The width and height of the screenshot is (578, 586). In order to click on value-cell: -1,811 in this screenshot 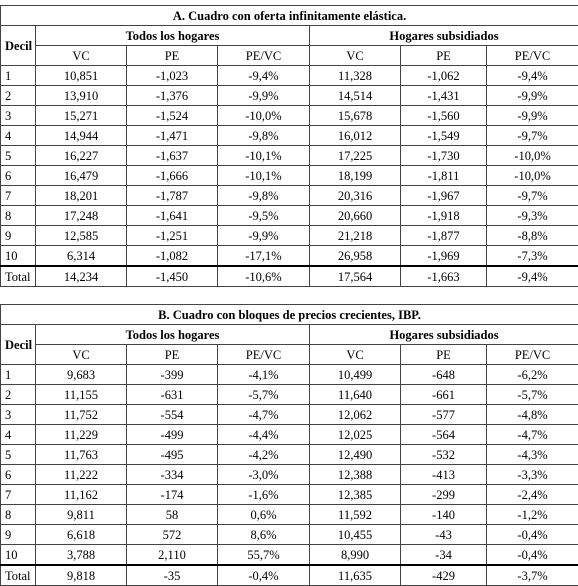, I will do `click(444, 176)`.